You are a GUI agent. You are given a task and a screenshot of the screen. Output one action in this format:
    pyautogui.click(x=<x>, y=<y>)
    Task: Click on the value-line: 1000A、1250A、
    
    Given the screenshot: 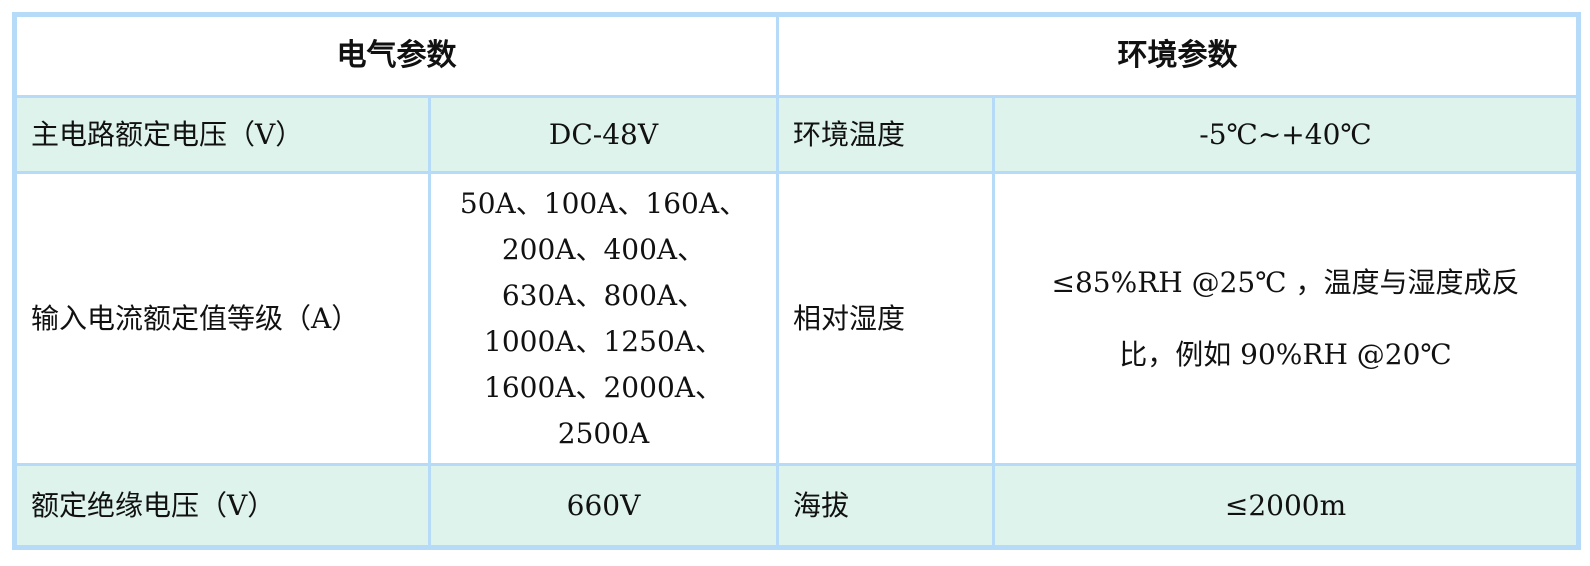 What is the action you would take?
    pyautogui.click(x=603, y=341)
    